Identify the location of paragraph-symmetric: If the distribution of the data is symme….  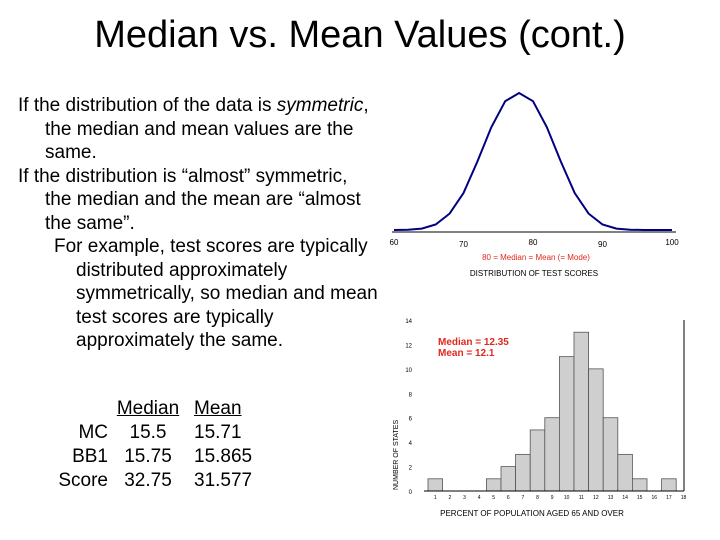
(198, 129).